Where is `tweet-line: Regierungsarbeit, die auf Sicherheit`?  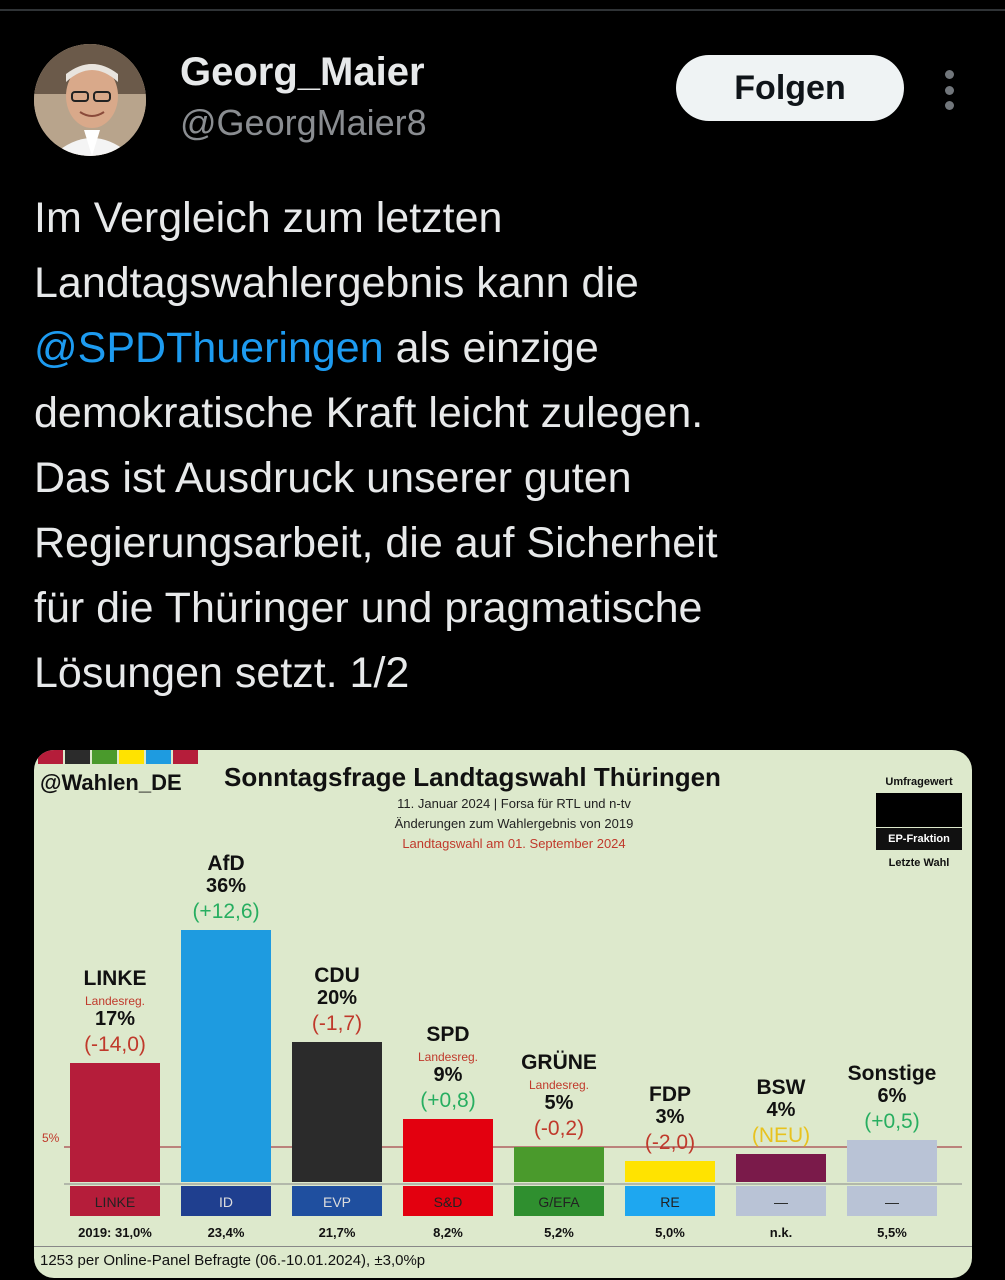 tweet-line: Regierungsarbeit, die auf Sicherheit is located at coordinates (376, 543).